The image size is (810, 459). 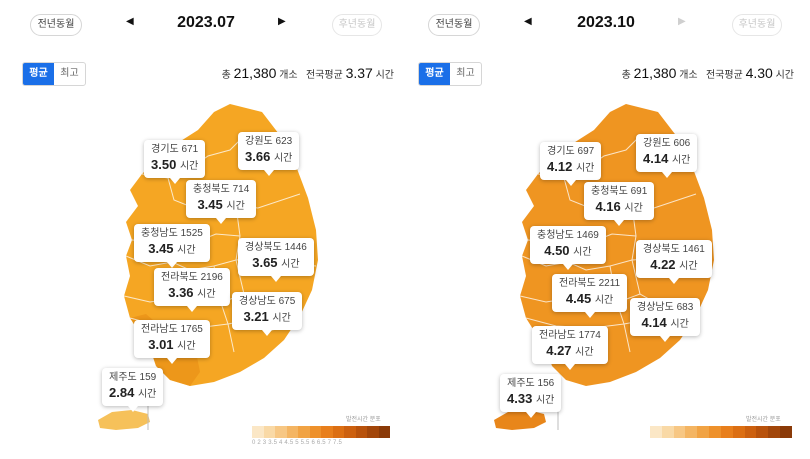 I want to click on region-value: 3.21, so click(x=256, y=316).